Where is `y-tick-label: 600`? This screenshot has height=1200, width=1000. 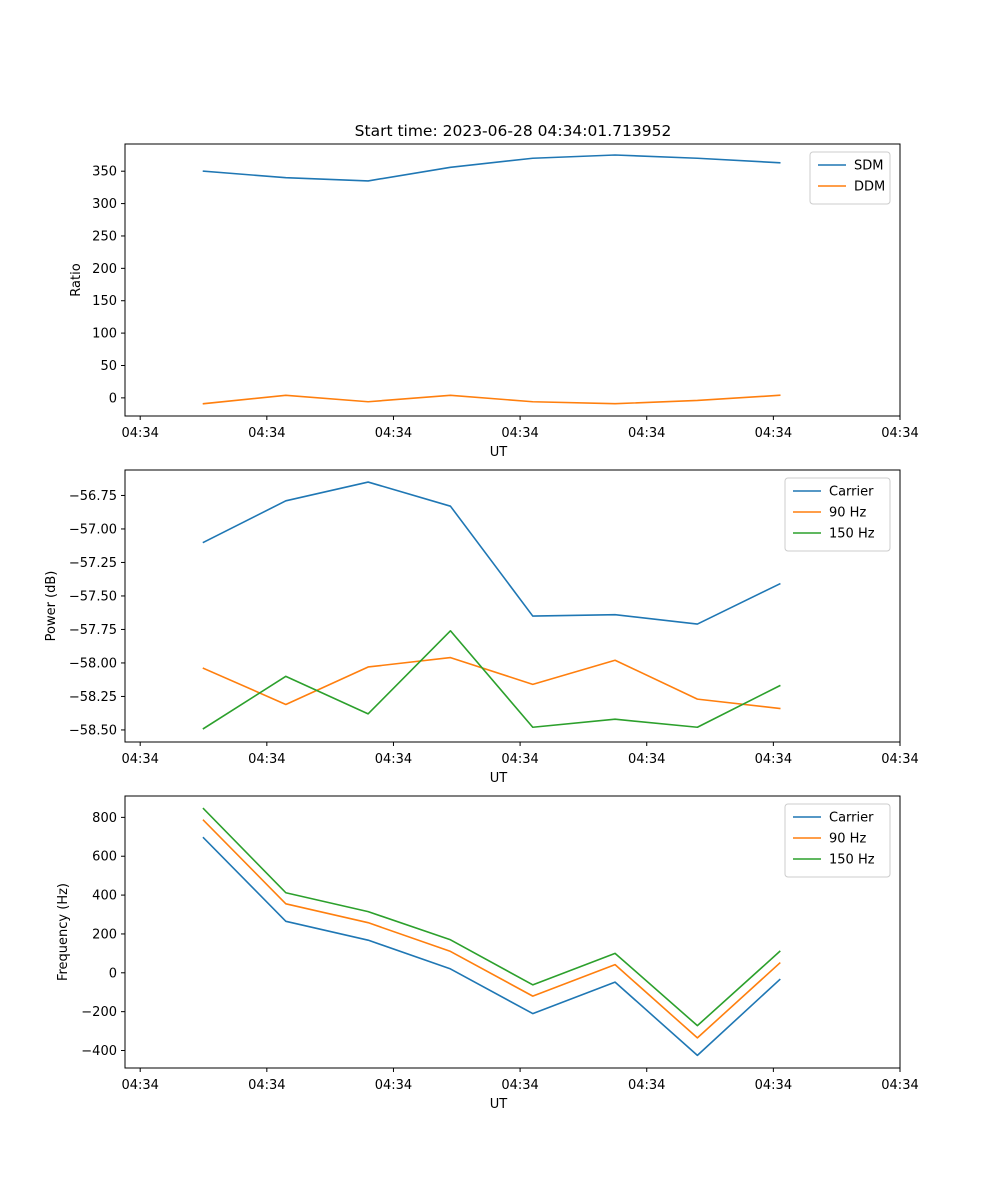 y-tick-label: 600 is located at coordinates (104, 857).